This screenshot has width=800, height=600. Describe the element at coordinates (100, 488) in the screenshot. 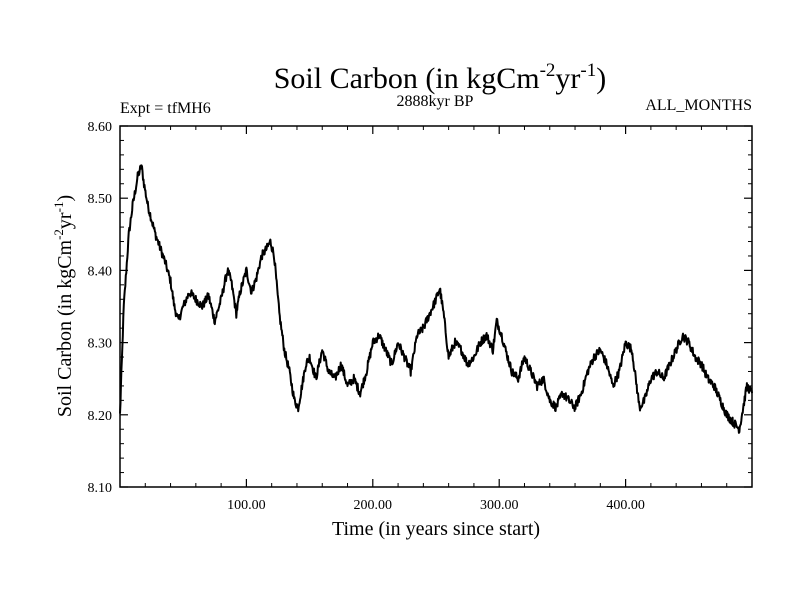

I see `y-tick-label: 8.10` at that location.